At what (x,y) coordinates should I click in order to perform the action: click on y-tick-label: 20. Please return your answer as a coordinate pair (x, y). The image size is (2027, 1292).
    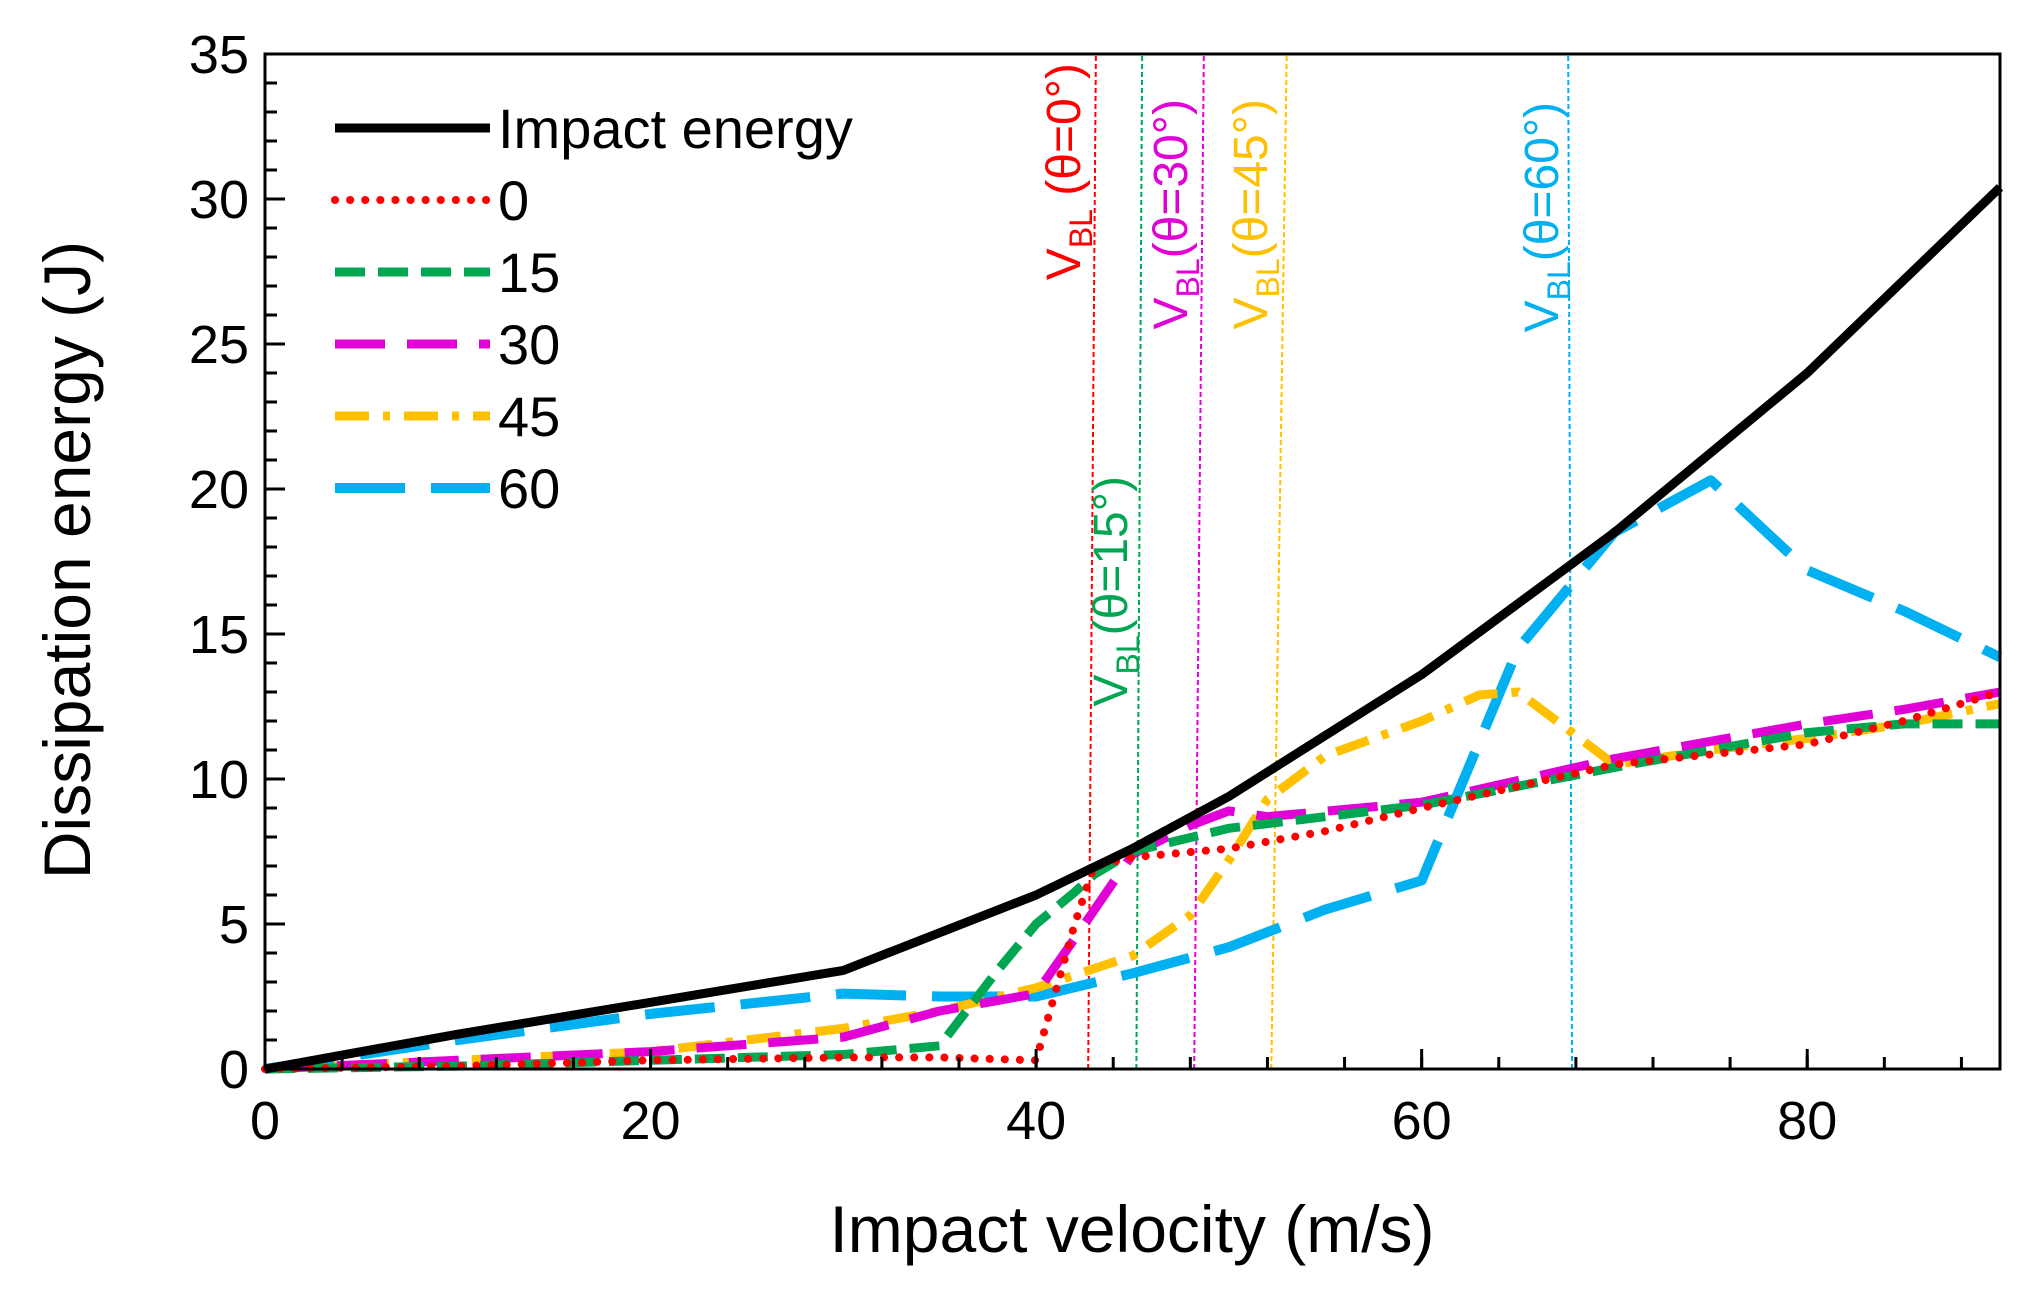
    Looking at the image, I should click on (219, 490).